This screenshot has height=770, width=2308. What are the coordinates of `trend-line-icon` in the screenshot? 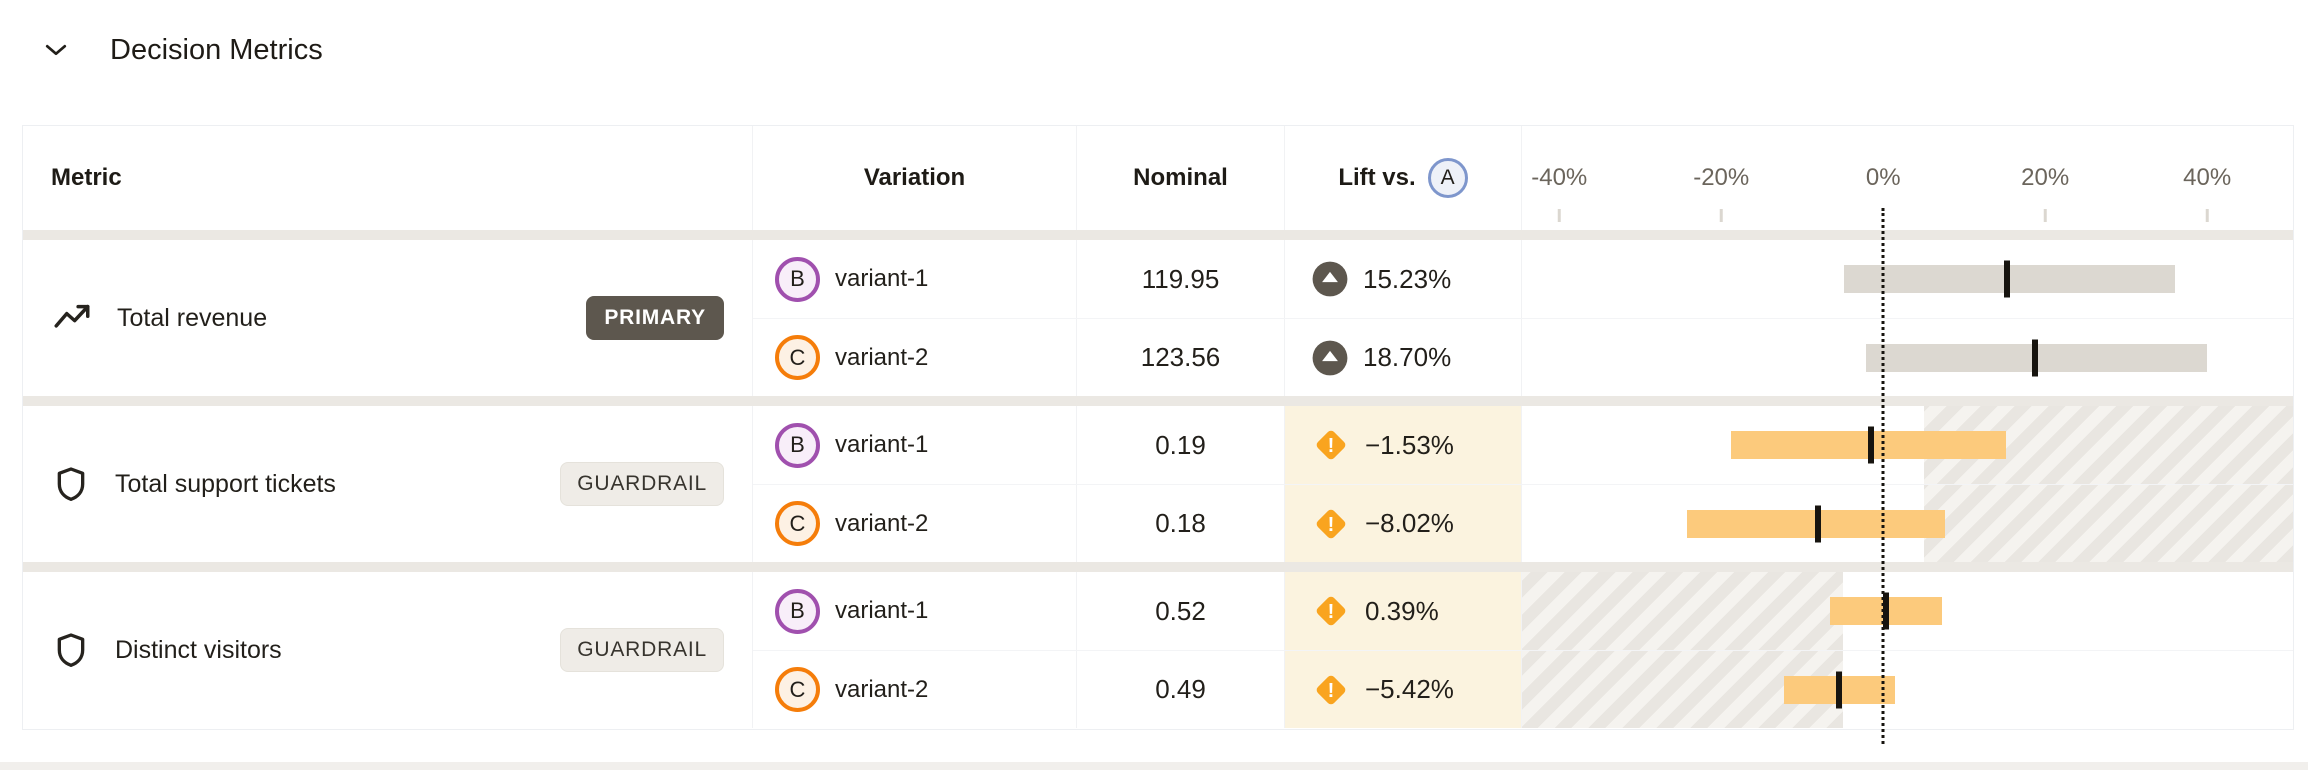 It's located at (72, 318).